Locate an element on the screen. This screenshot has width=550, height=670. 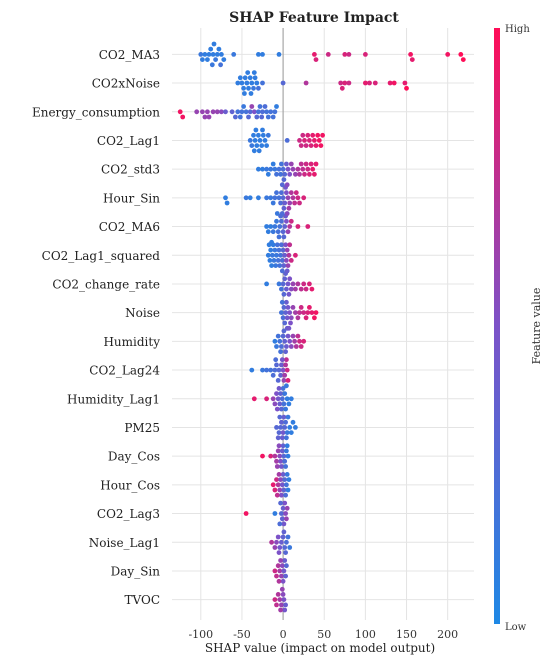
x-axis-label: SHAP value (impact on model output) is located at coordinates (320, 648).